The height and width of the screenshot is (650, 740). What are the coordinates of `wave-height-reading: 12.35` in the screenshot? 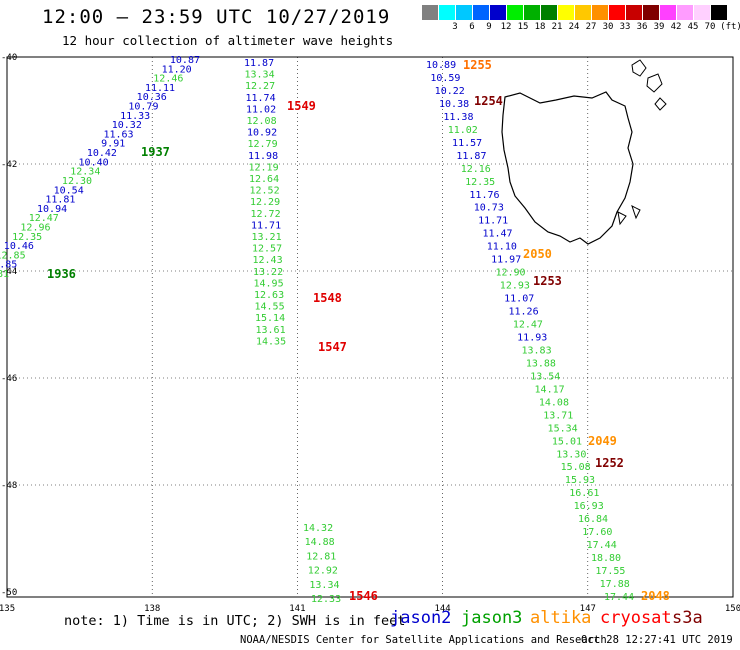 It's located at (480, 182).